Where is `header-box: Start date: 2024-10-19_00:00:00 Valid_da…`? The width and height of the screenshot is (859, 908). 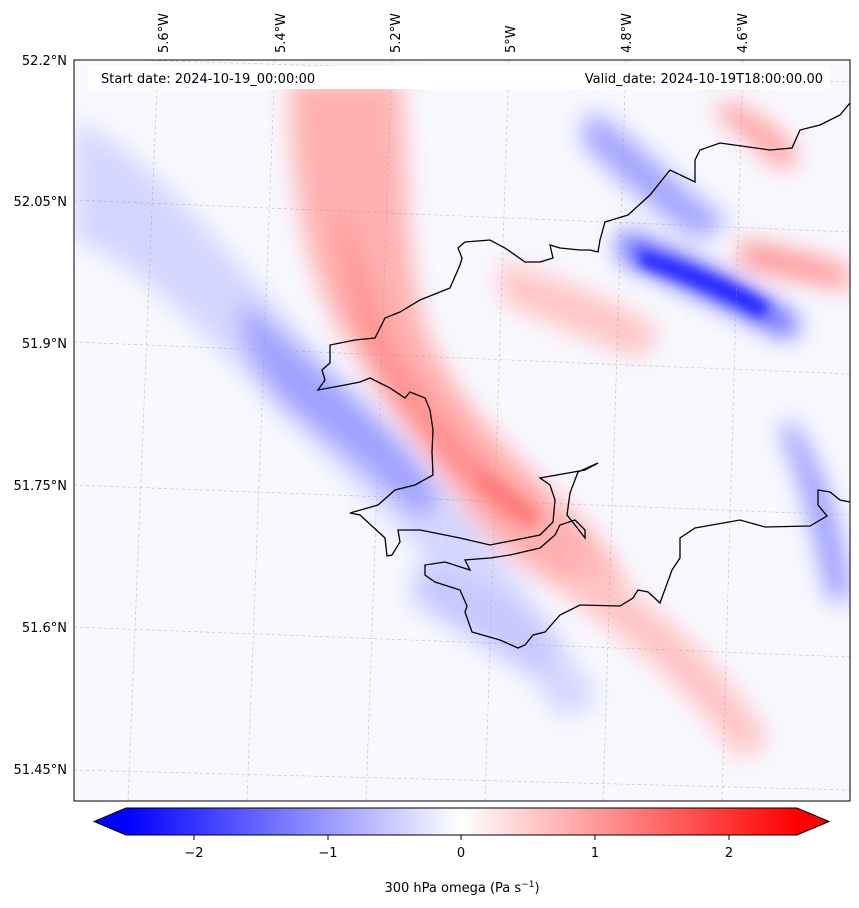 header-box: Start date: 2024-10-19_00:00:00 Valid_da… is located at coordinates (459, 77).